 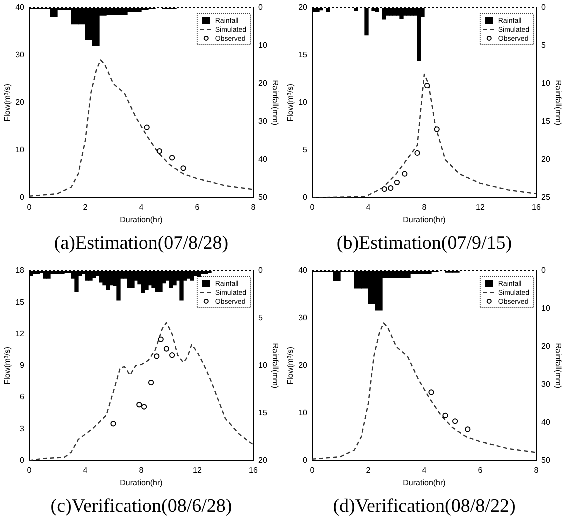 I want to click on y-tick-label: 12, so click(x=21, y=333).